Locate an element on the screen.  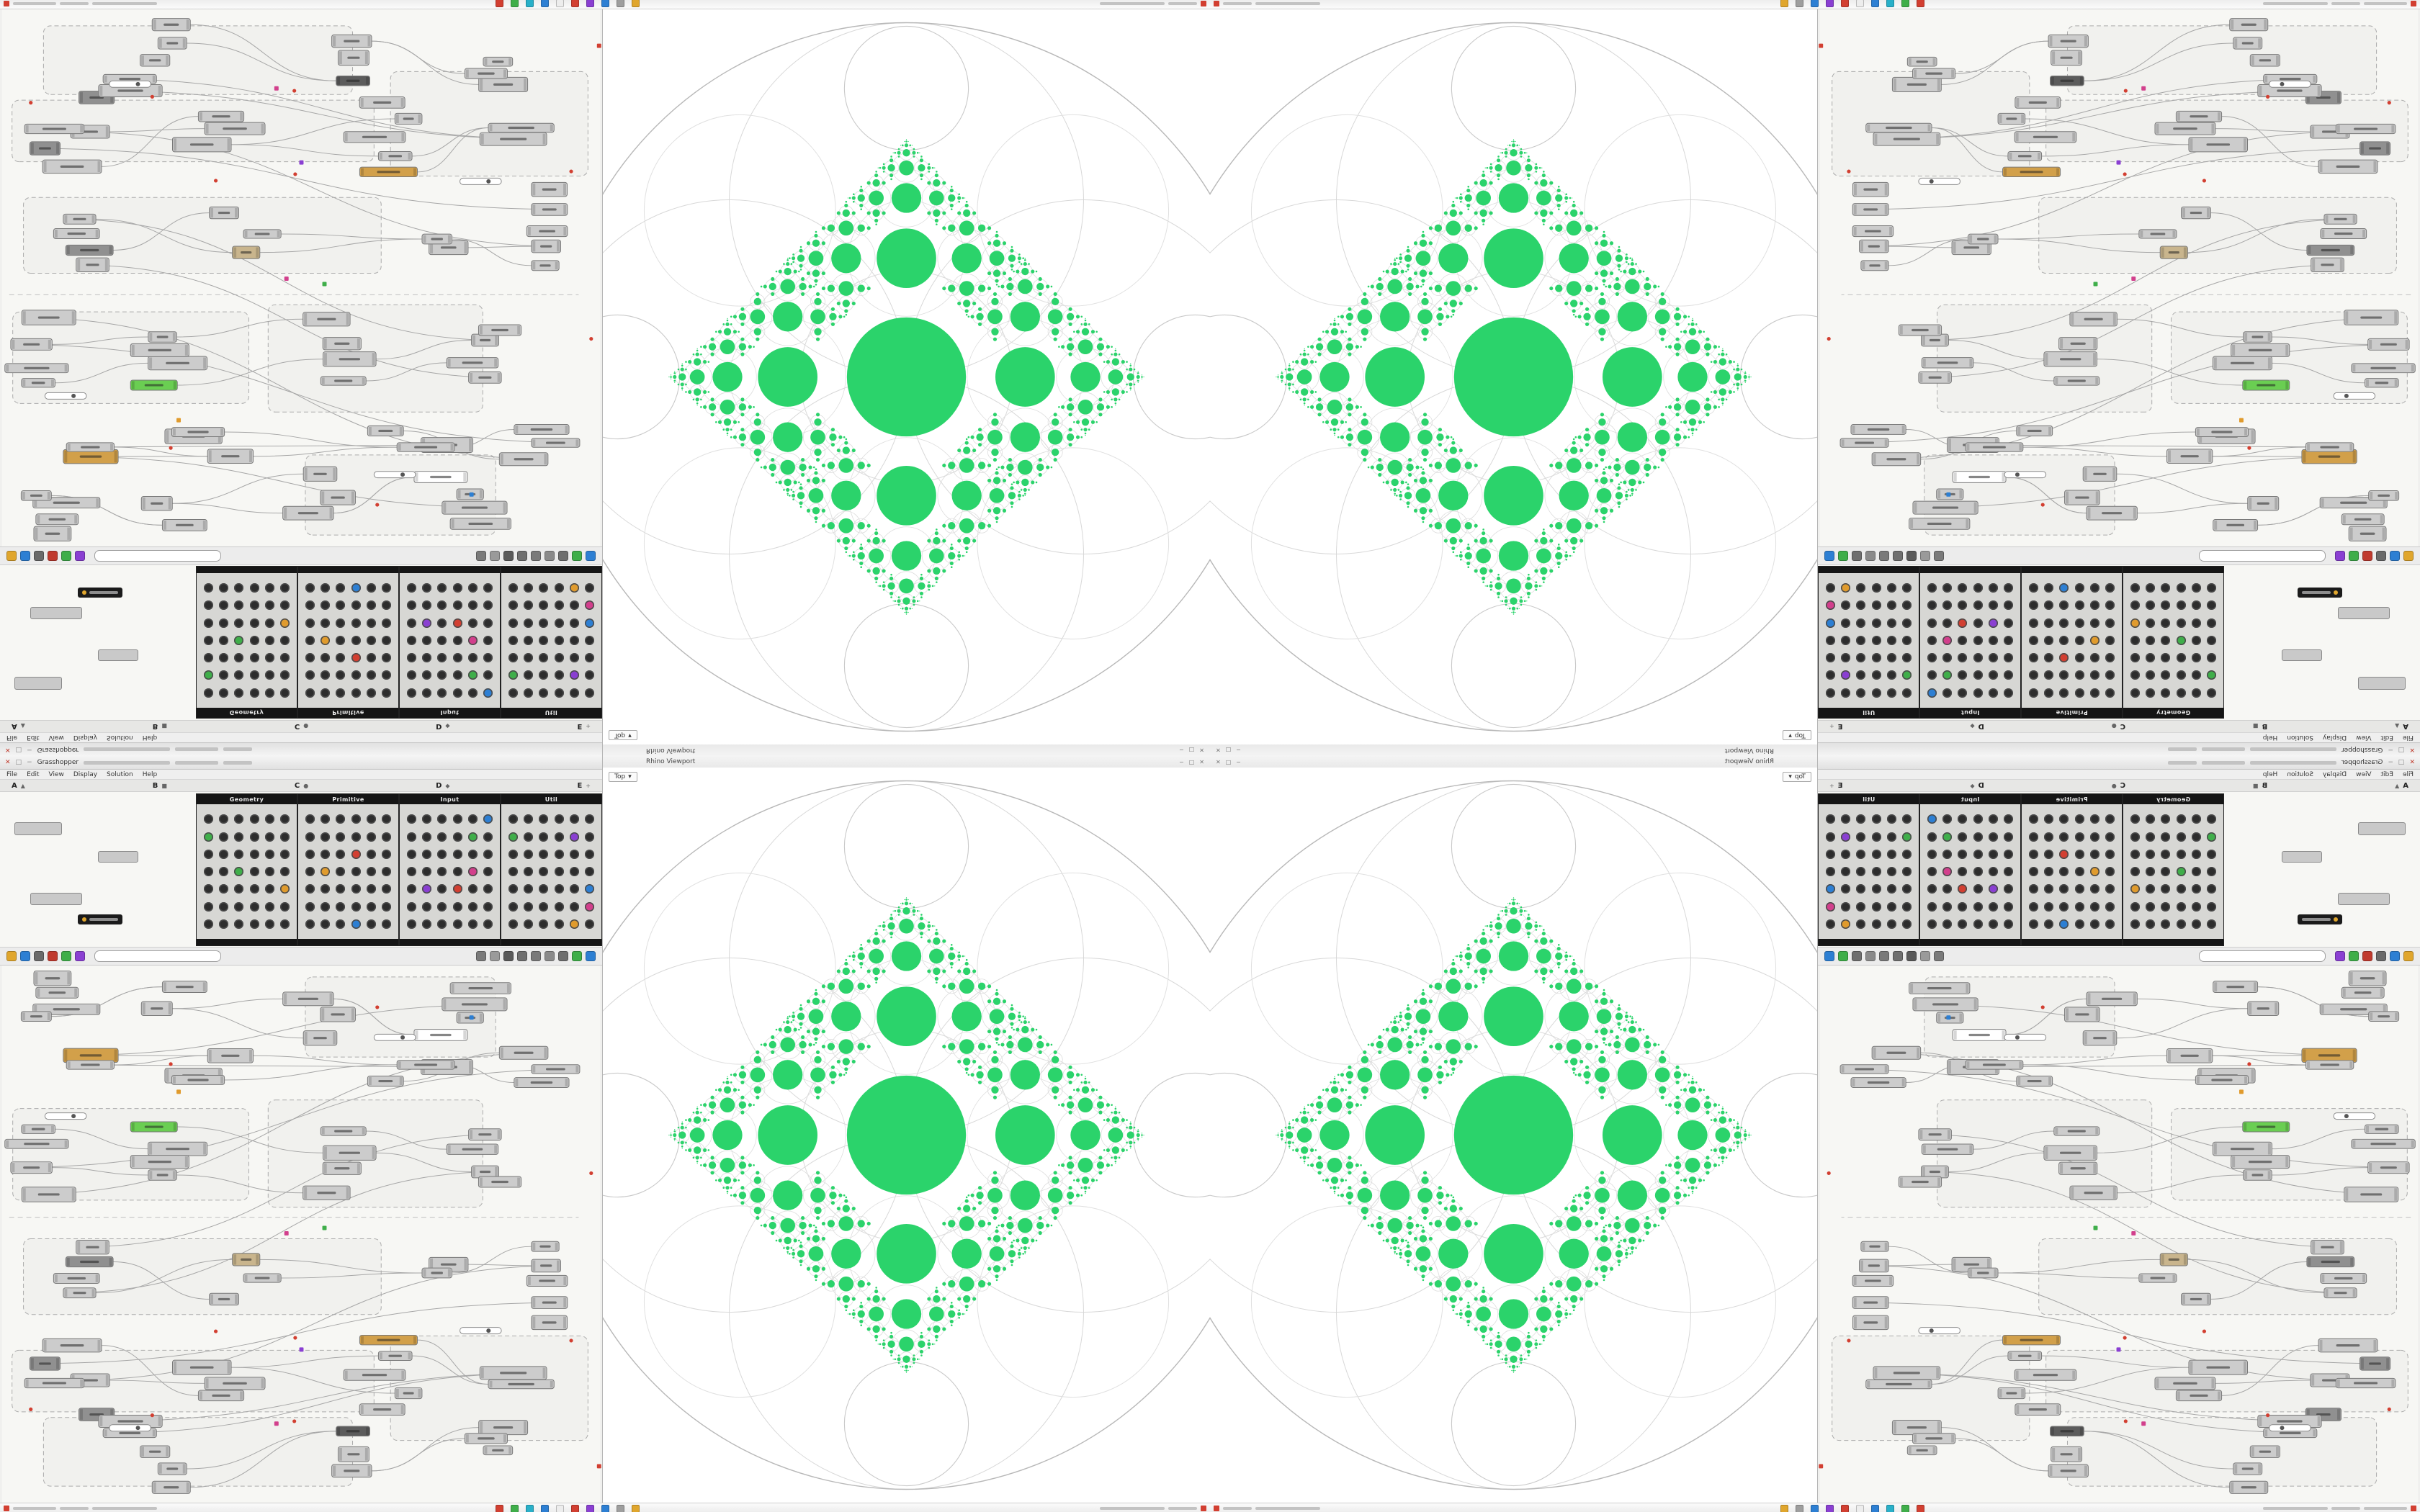
component-tab-d: D ◆ is located at coordinates (1977, 727).